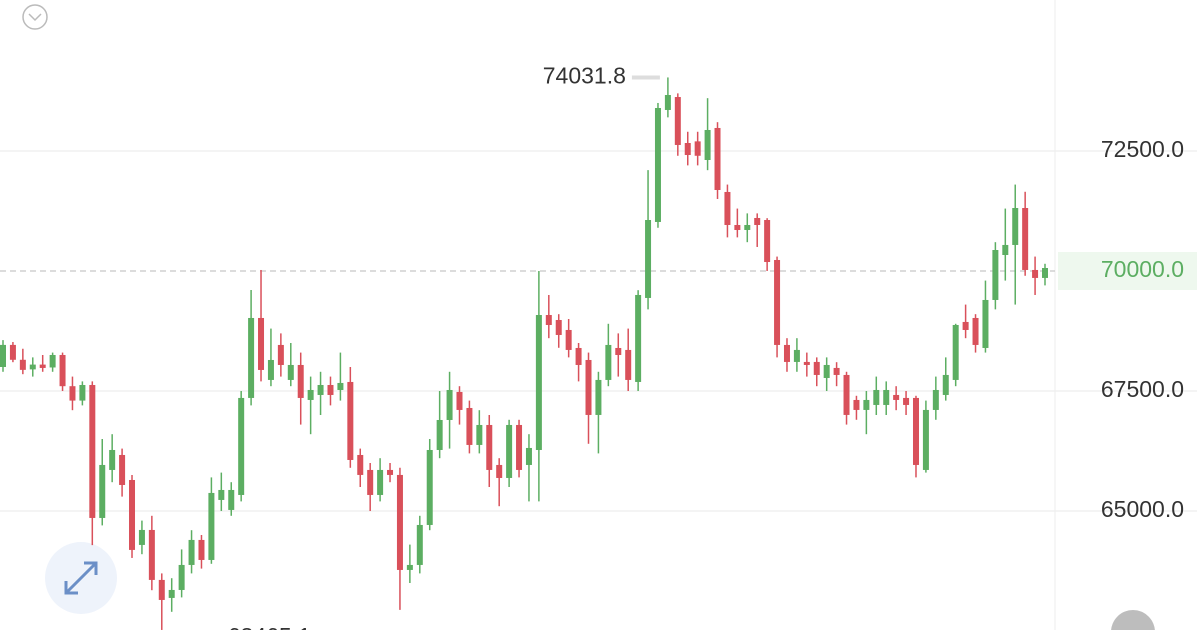 Image resolution: width=1197 pixels, height=630 pixels. I want to click on collapse-button, so click(35, 17).